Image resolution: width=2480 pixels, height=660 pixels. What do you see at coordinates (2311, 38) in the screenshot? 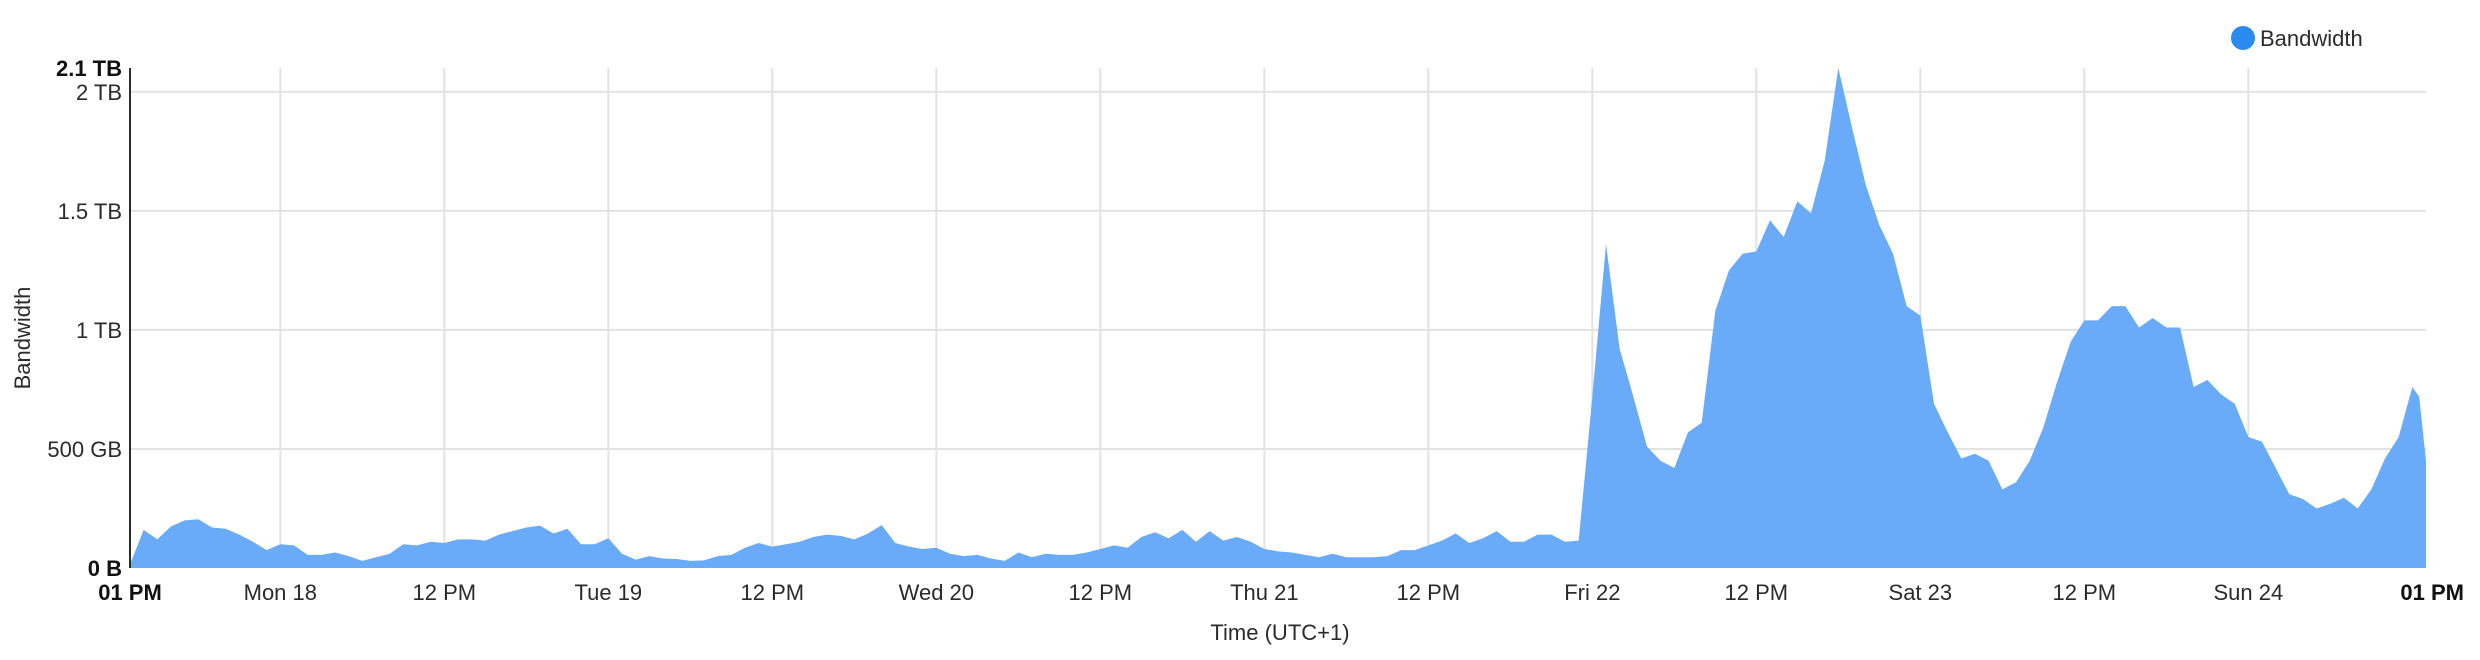
I see `legend-item-bandwidth: Bandwidth` at bounding box center [2311, 38].